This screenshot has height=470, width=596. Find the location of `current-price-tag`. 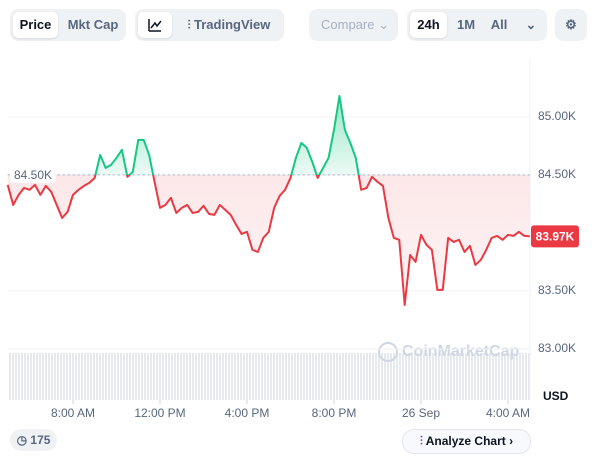

current-price-tag is located at coordinates (555, 236).